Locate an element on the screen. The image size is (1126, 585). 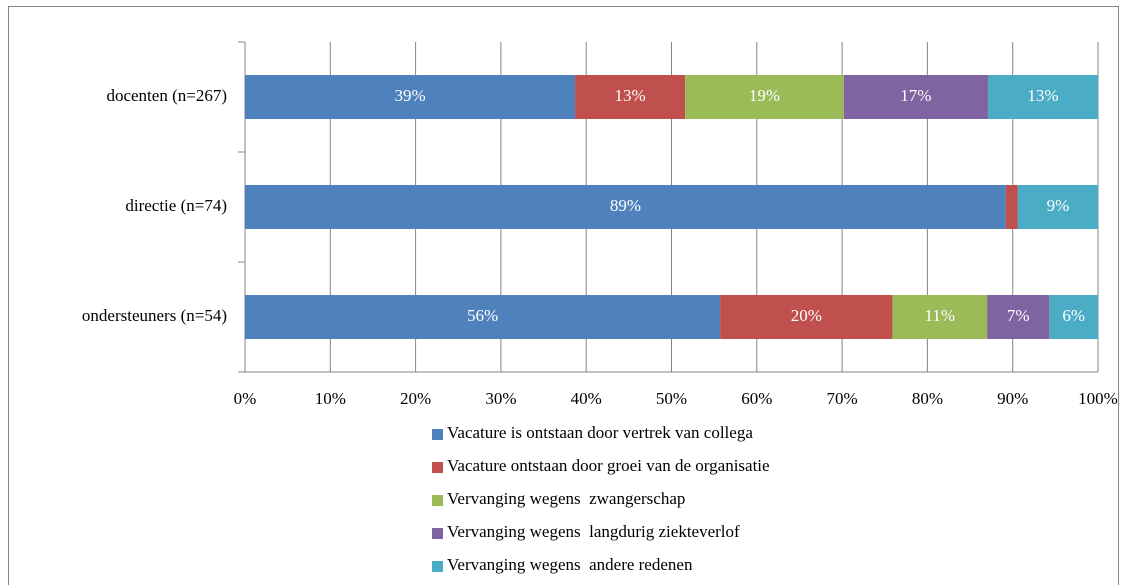
data-label: 56% is located at coordinates (482, 315).